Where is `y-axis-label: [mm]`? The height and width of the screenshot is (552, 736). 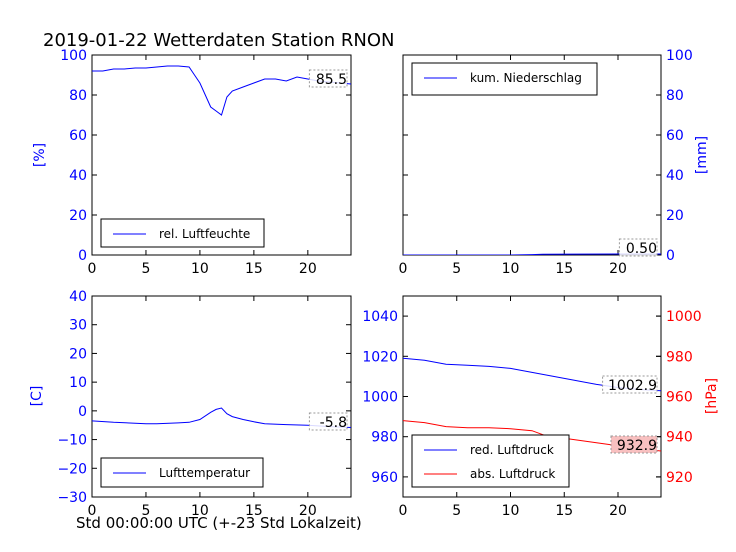
y-axis-label: [mm] is located at coordinates (702, 155).